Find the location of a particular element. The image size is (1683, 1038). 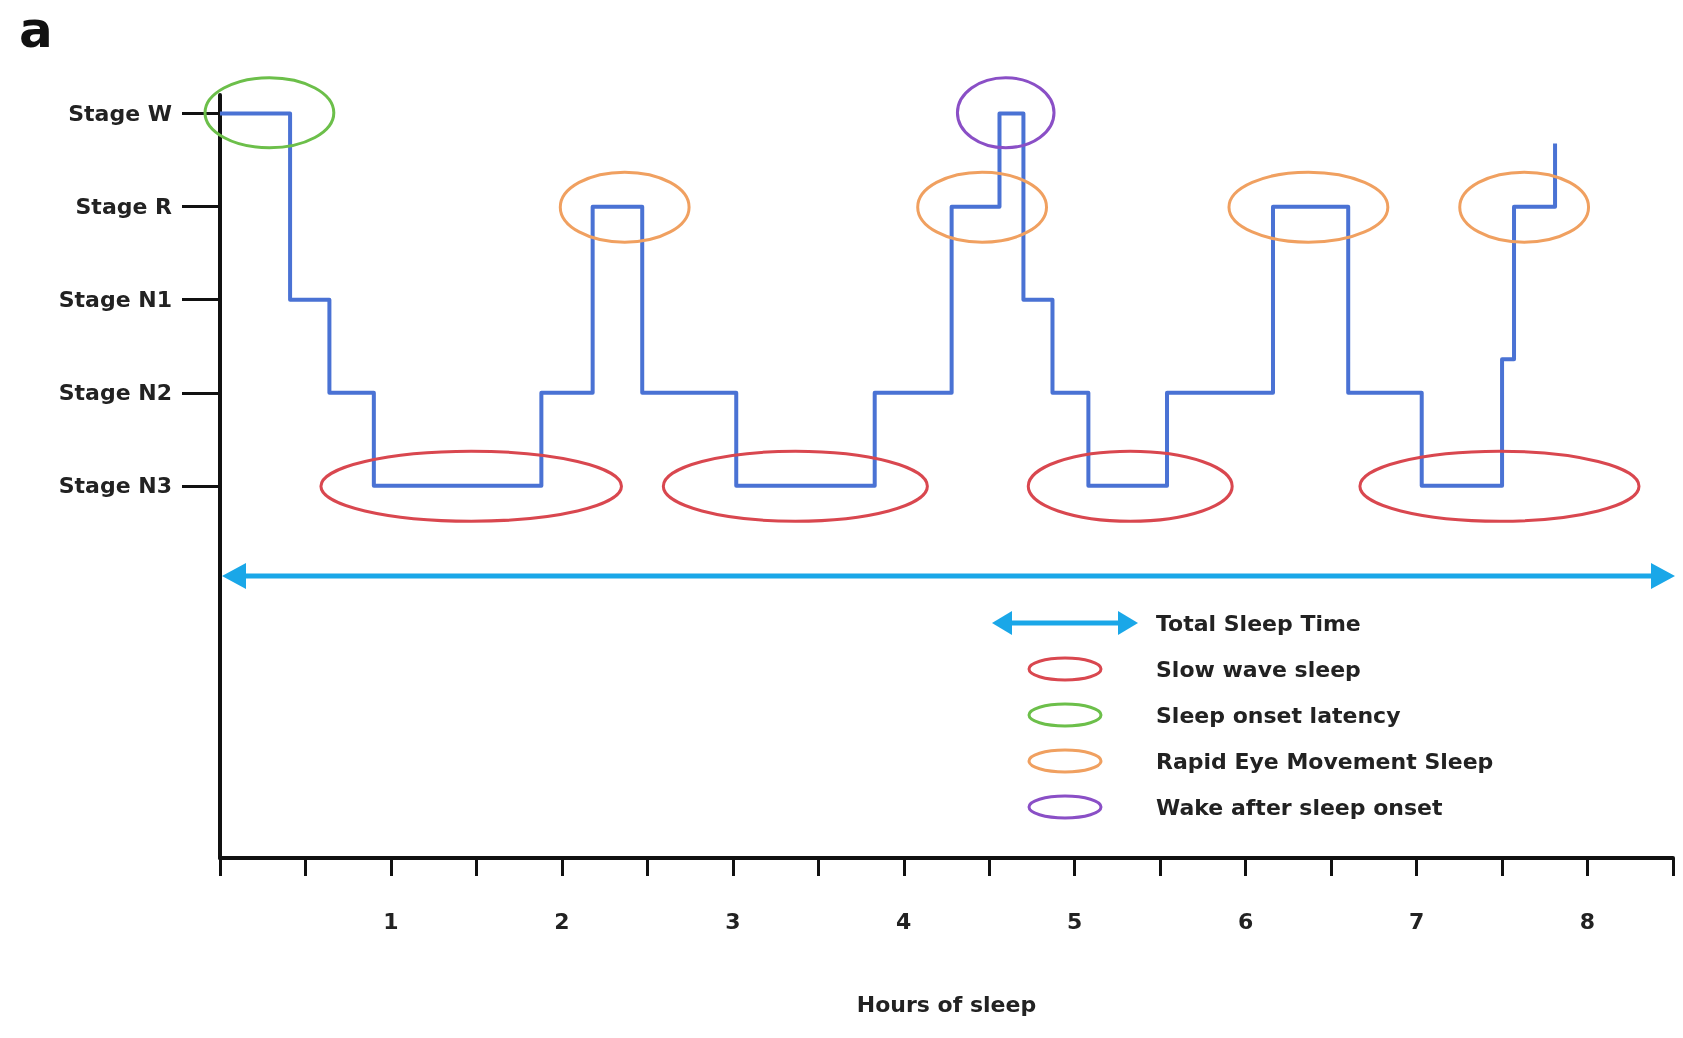

x-tick-label: 2 is located at coordinates (562, 921).